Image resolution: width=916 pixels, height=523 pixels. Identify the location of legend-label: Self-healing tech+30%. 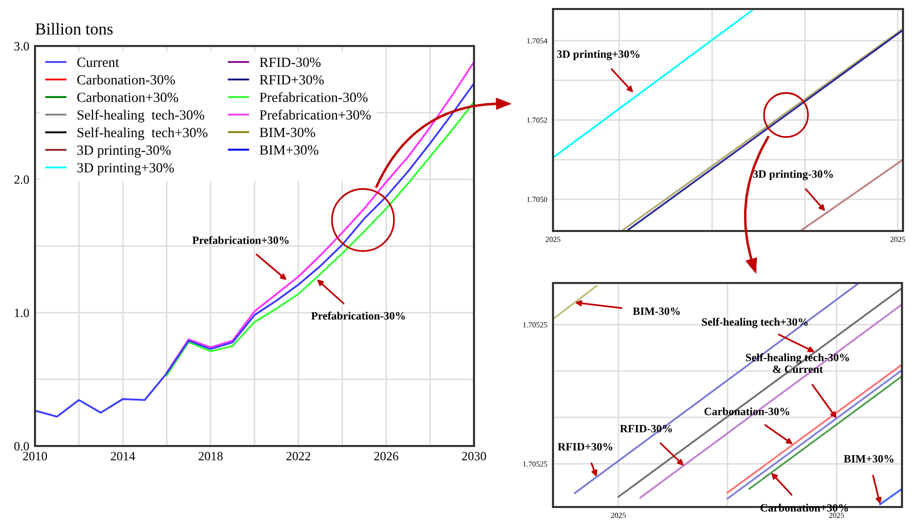
(143, 133).